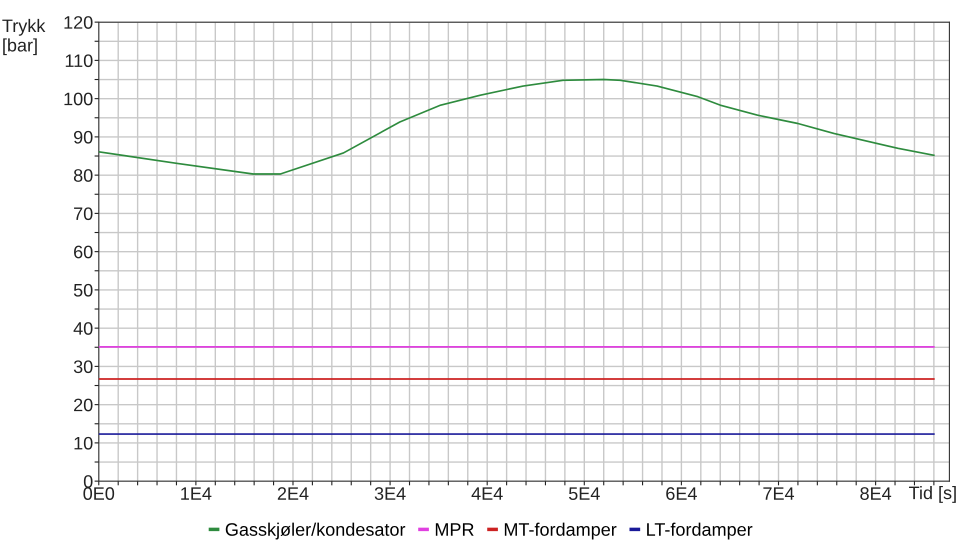 The height and width of the screenshot is (540, 959). What do you see at coordinates (293, 493) in the screenshot?
I see `x-tick-label: 2E4` at bounding box center [293, 493].